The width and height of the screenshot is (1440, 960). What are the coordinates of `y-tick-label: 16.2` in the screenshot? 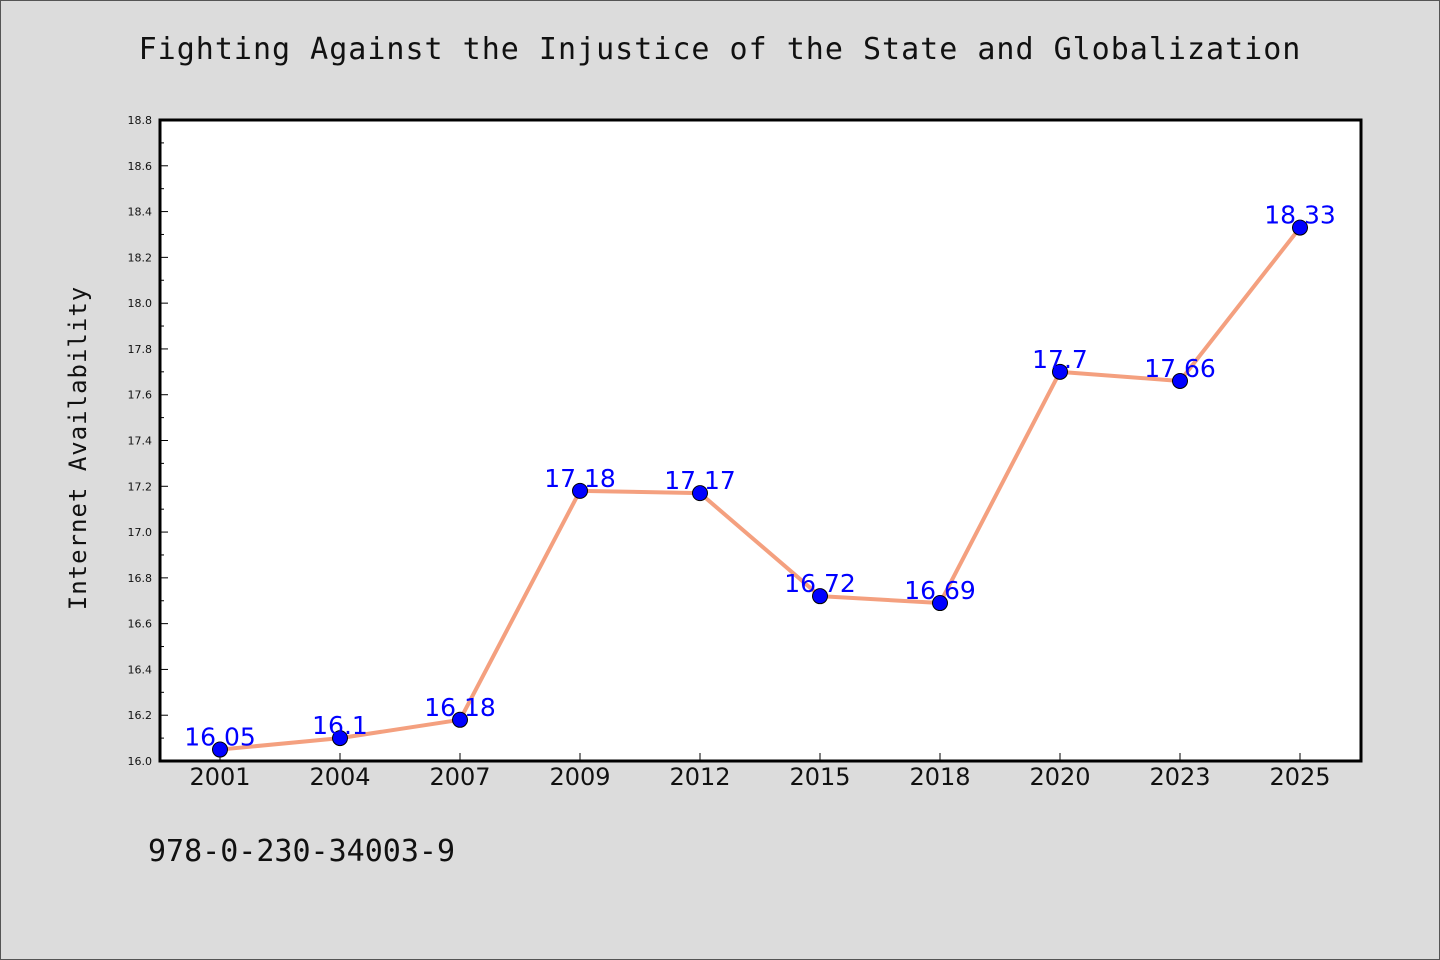 It's located at (140, 715).